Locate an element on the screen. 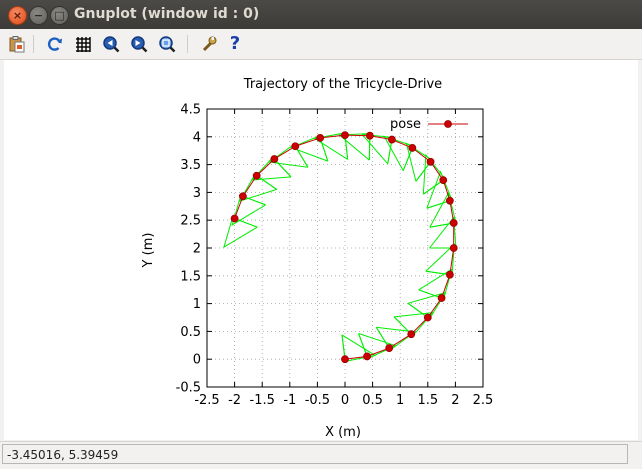  next-zoom-button is located at coordinates (139, 44).